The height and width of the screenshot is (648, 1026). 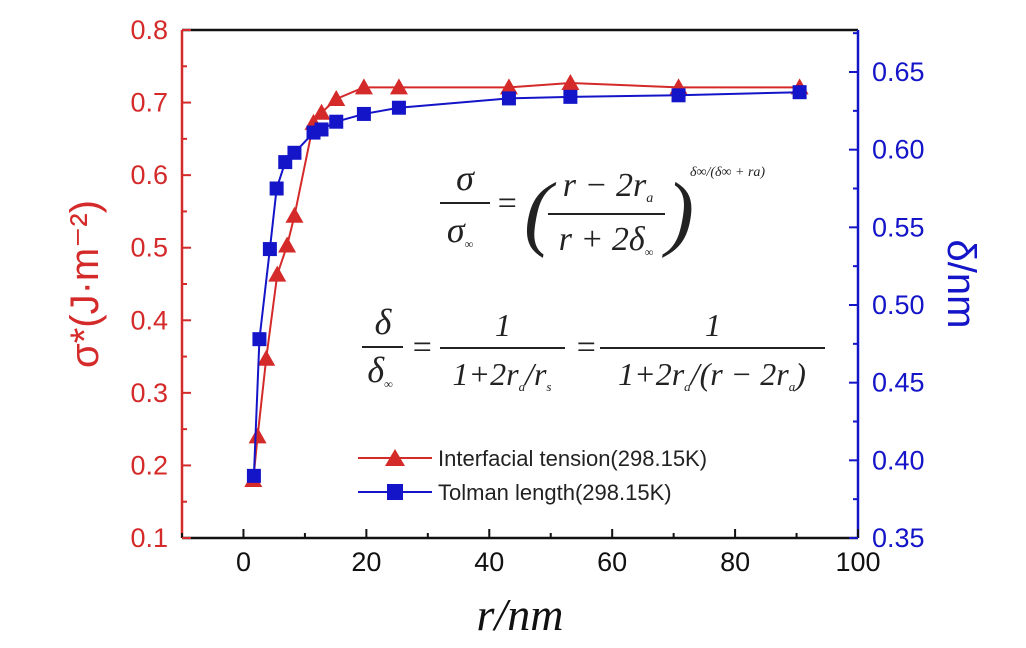 What do you see at coordinates (602, 239) in the screenshot?
I see `eq1-den-text: r + 2δ` at bounding box center [602, 239].